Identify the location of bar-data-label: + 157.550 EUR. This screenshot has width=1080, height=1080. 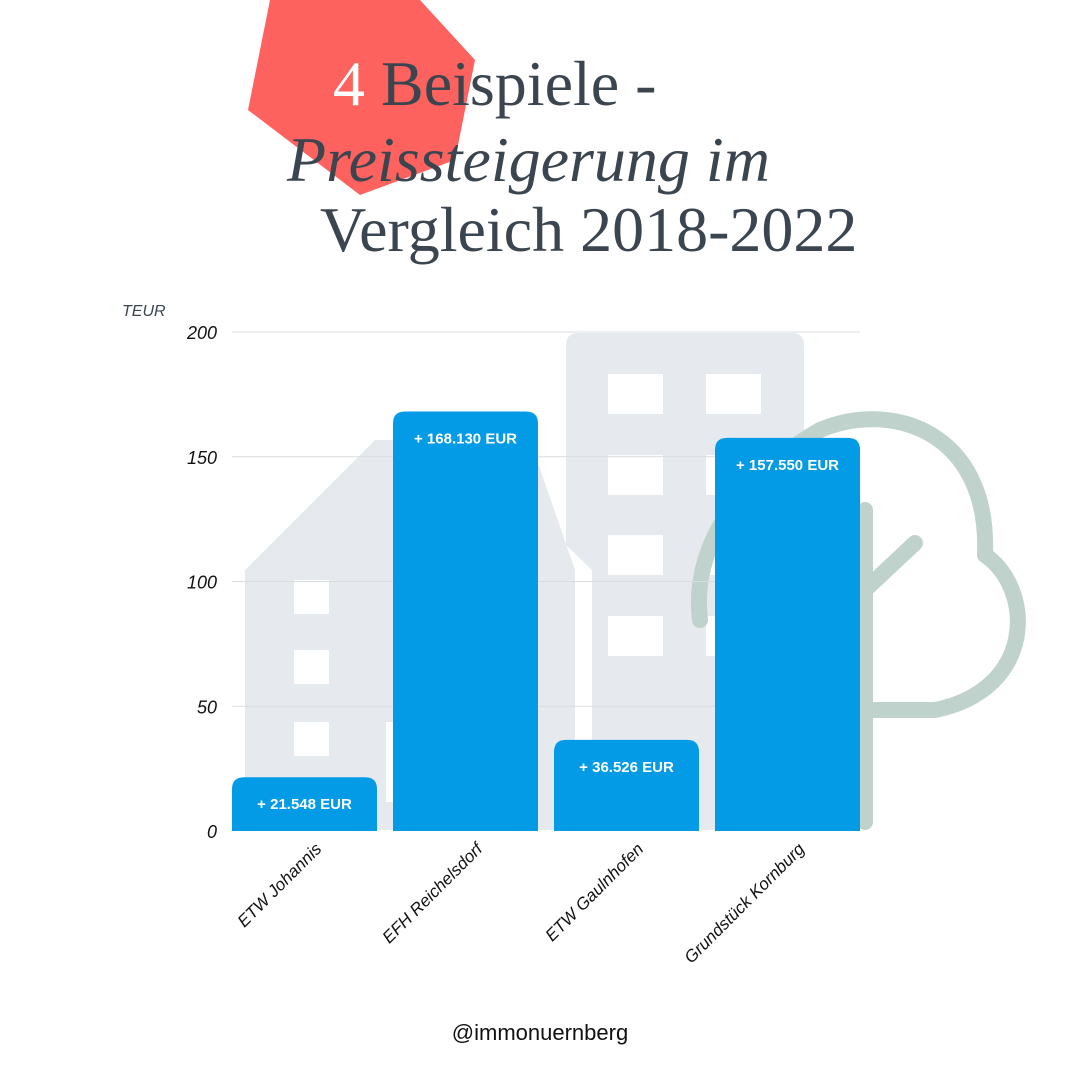
(787, 465).